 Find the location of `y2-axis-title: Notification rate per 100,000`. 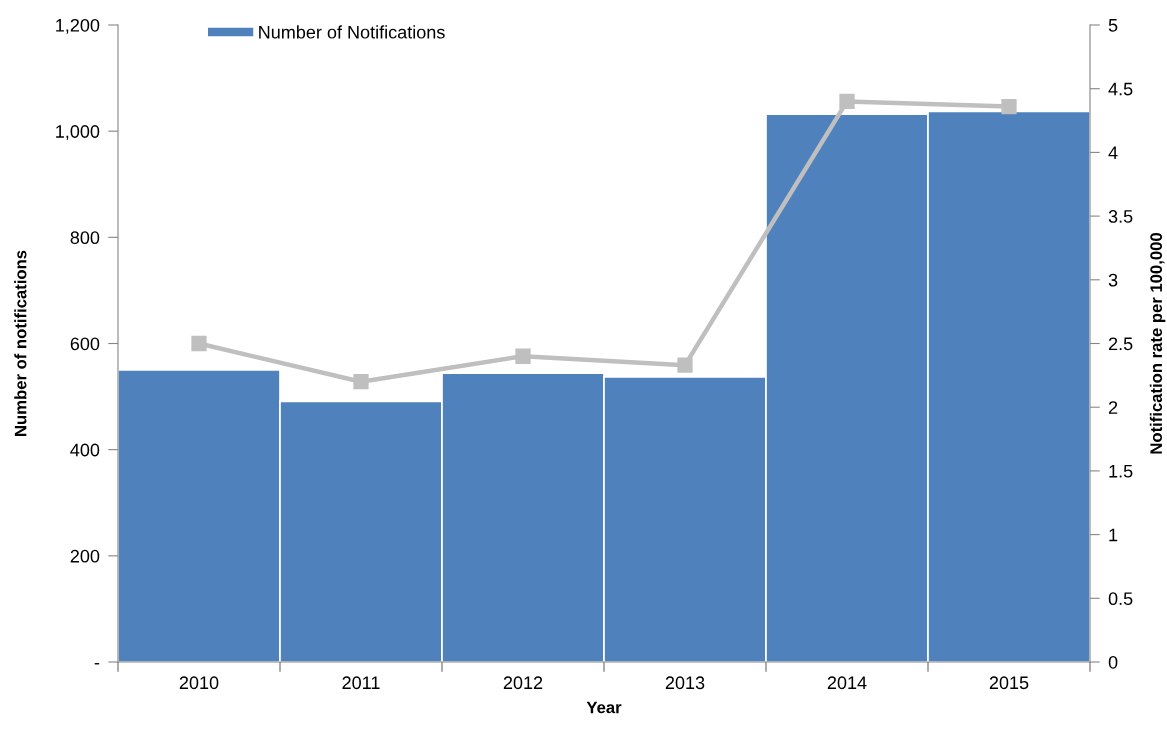

y2-axis-title: Notification rate per 100,000 is located at coordinates (1157, 343).